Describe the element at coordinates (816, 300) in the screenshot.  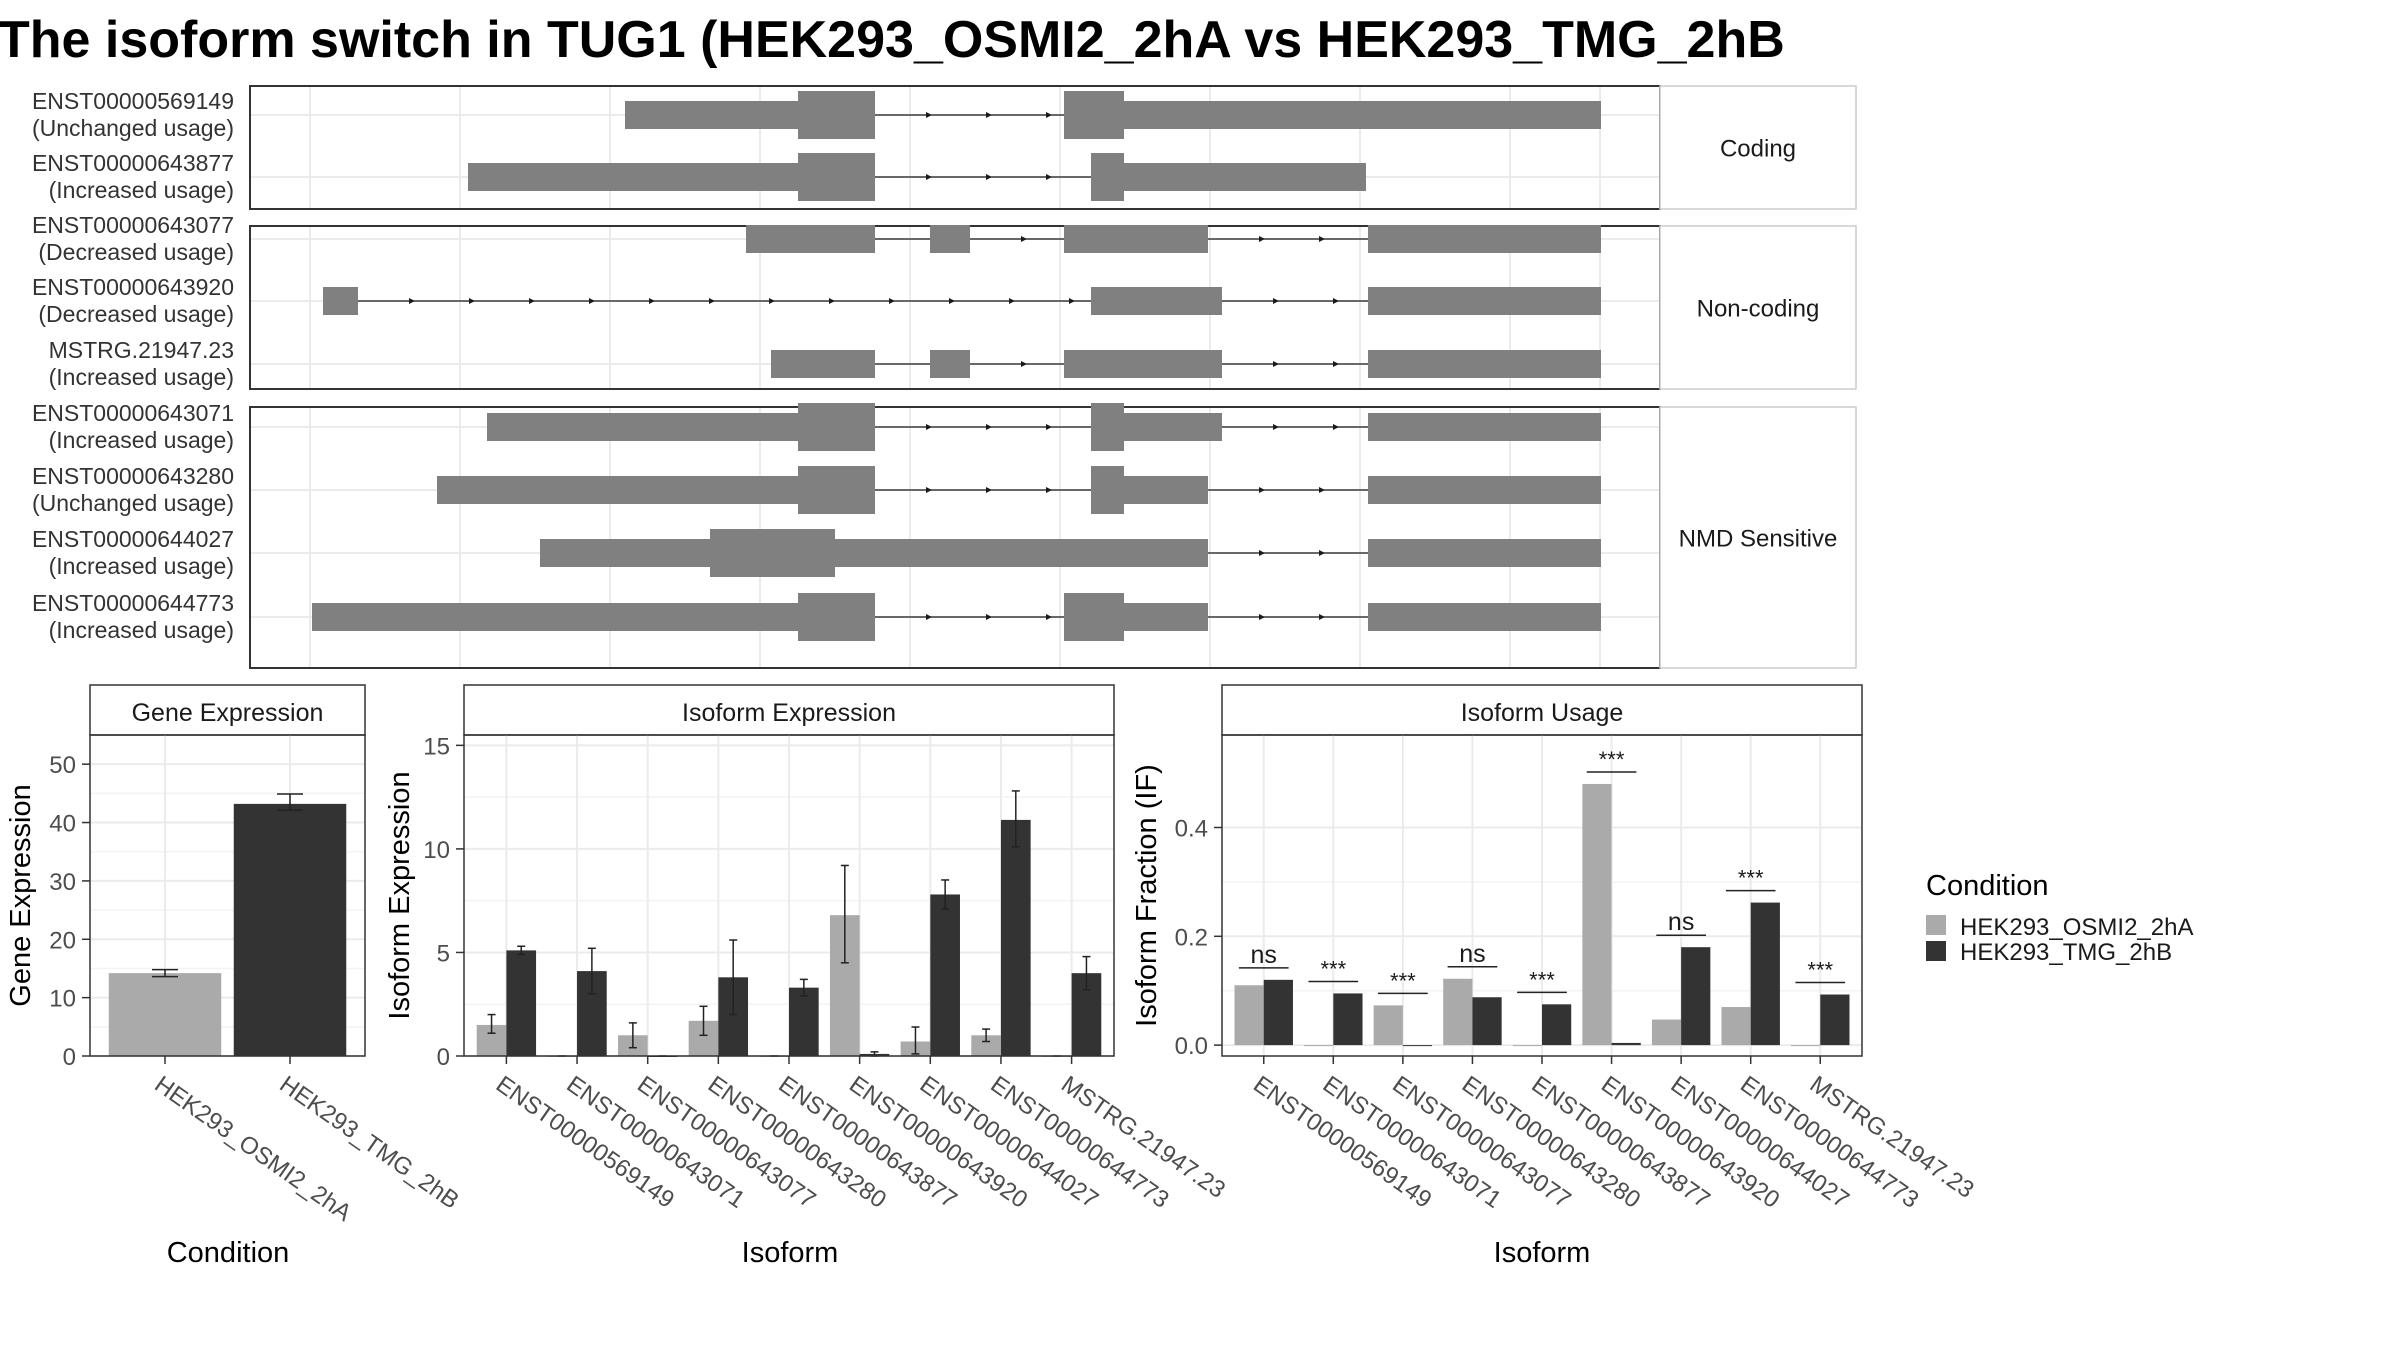
I see `transcript-row: ENST00000643920(Decreased usage)` at that location.